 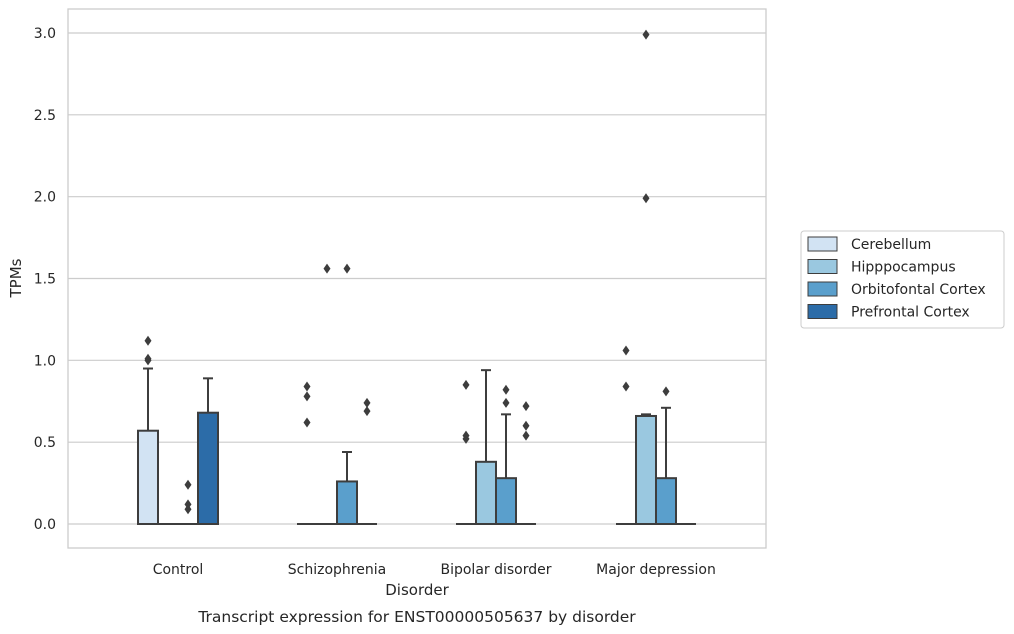 I want to click on x-axis-label: Disorder, so click(x=417, y=590).